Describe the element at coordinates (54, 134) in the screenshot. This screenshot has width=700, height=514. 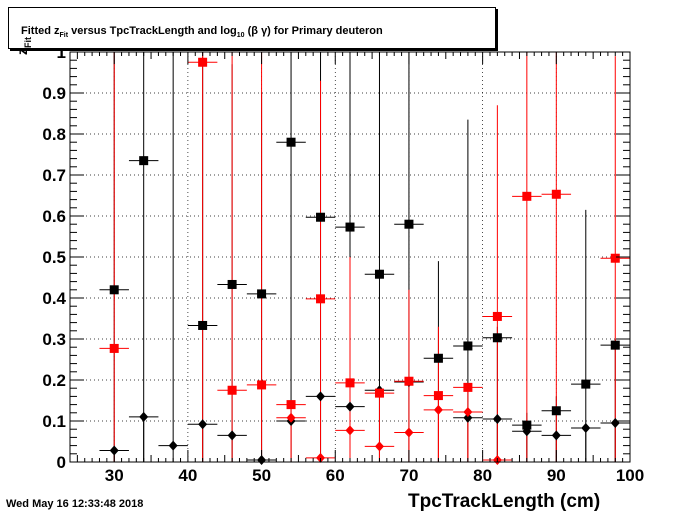
I see `y-tick-label: 0.8` at that location.